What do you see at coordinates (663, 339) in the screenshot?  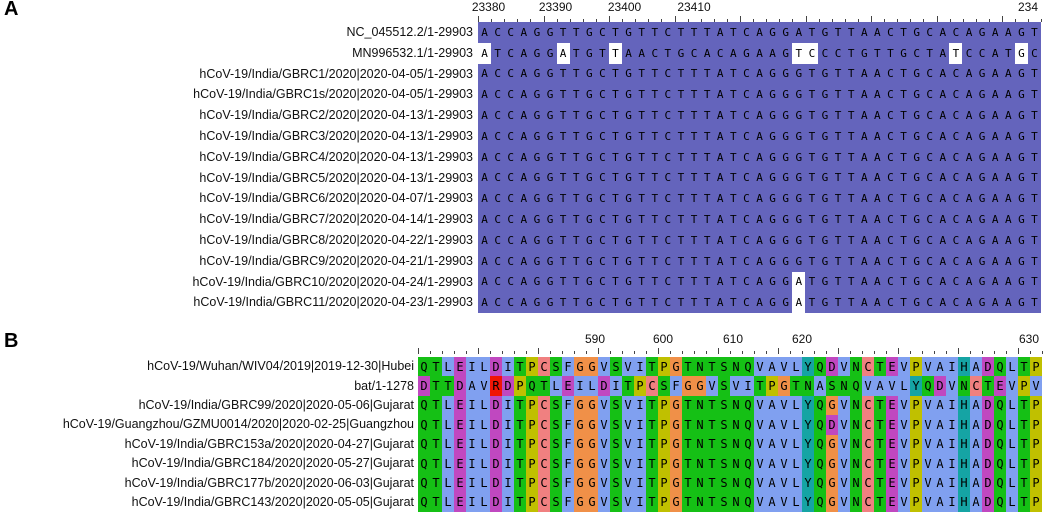 I see `panel-b-position-number: 600` at bounding box center [663, 339].